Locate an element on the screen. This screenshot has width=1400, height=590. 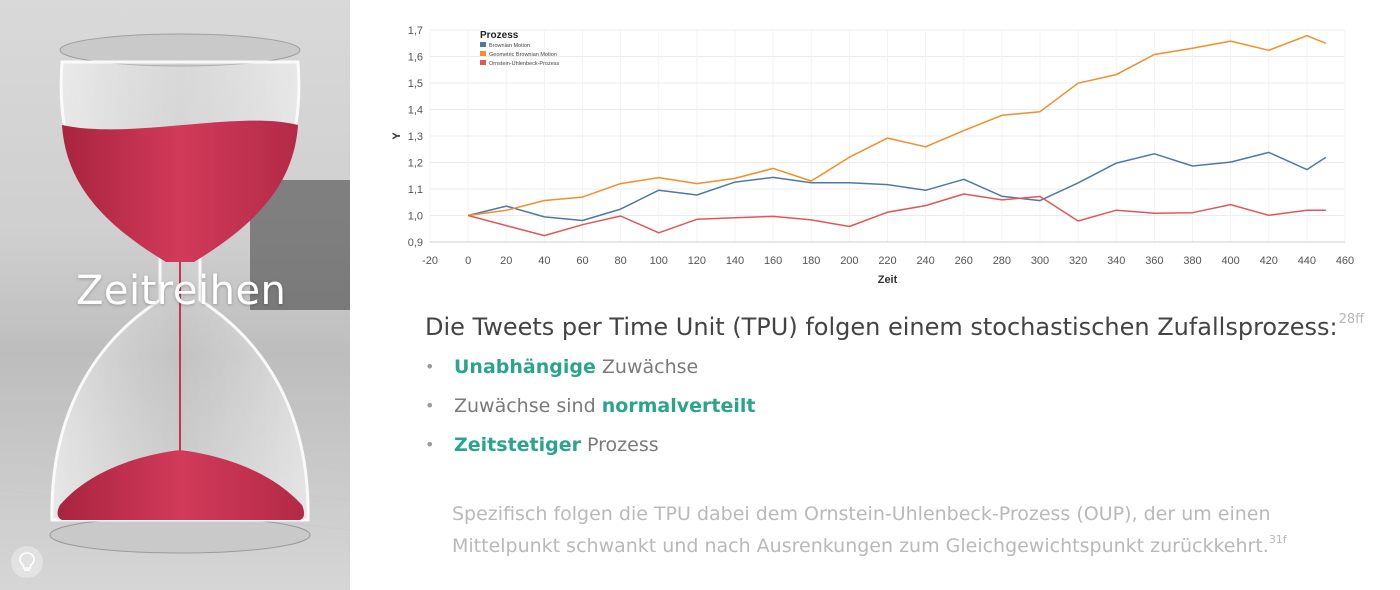
x-tick-label: 380 is located at coordinates (1192, 261).